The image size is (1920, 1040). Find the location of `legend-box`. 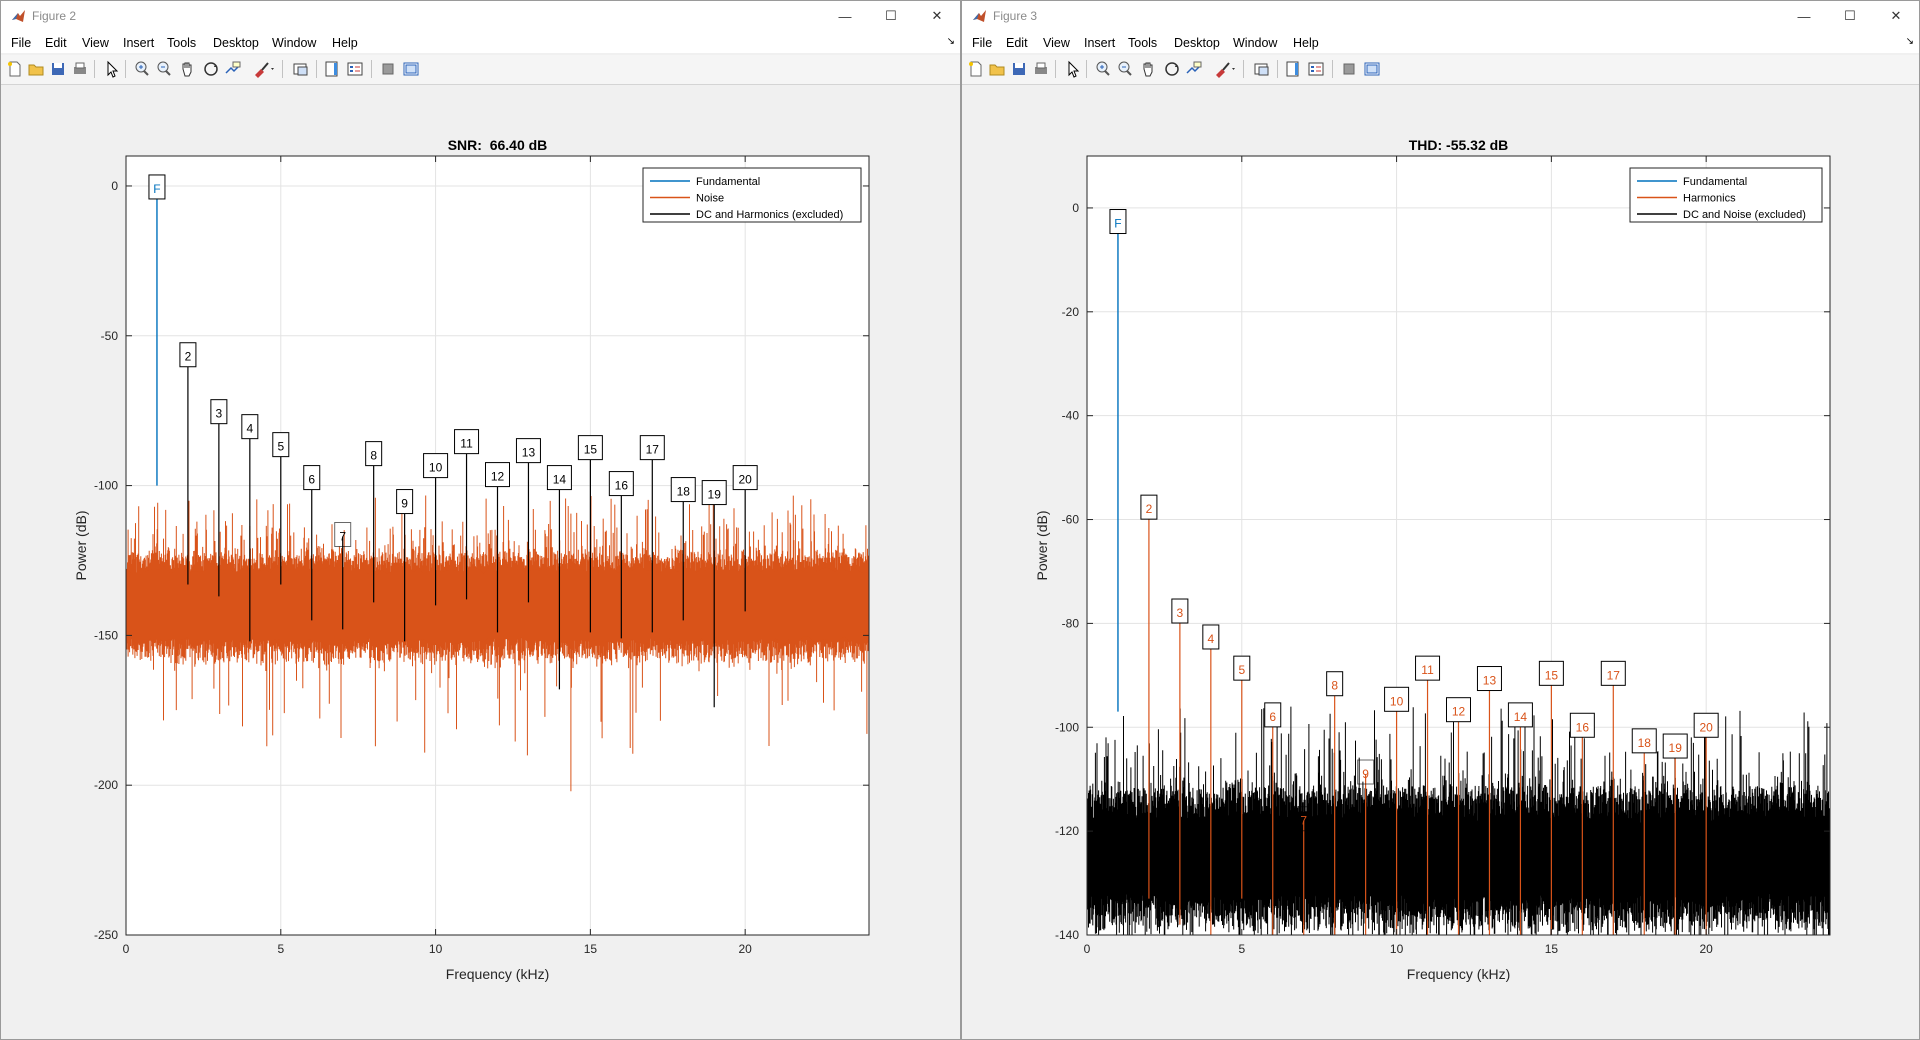

legend-box is located at coordinates (1726, 195).